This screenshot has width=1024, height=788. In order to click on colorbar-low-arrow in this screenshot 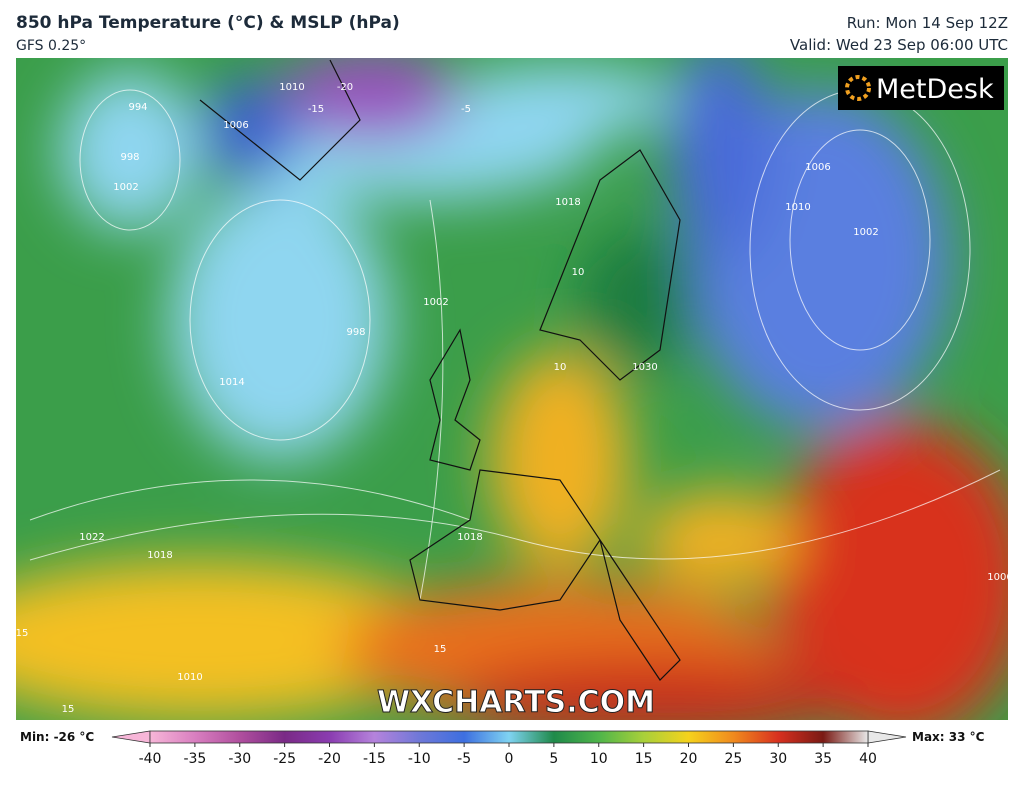, I will do `click(131, 737)`.